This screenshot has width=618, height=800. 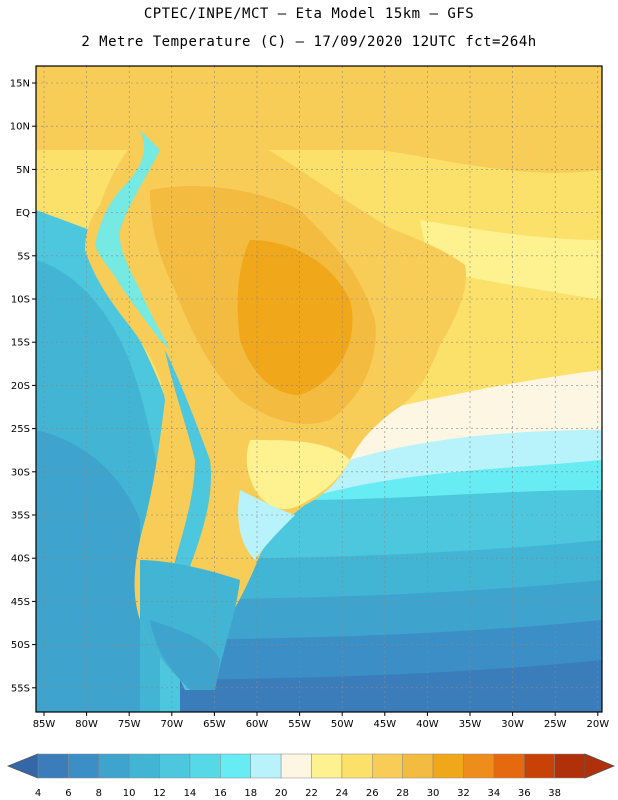 I want to click on colorbar-label: 32, so click(x=463, y=793).